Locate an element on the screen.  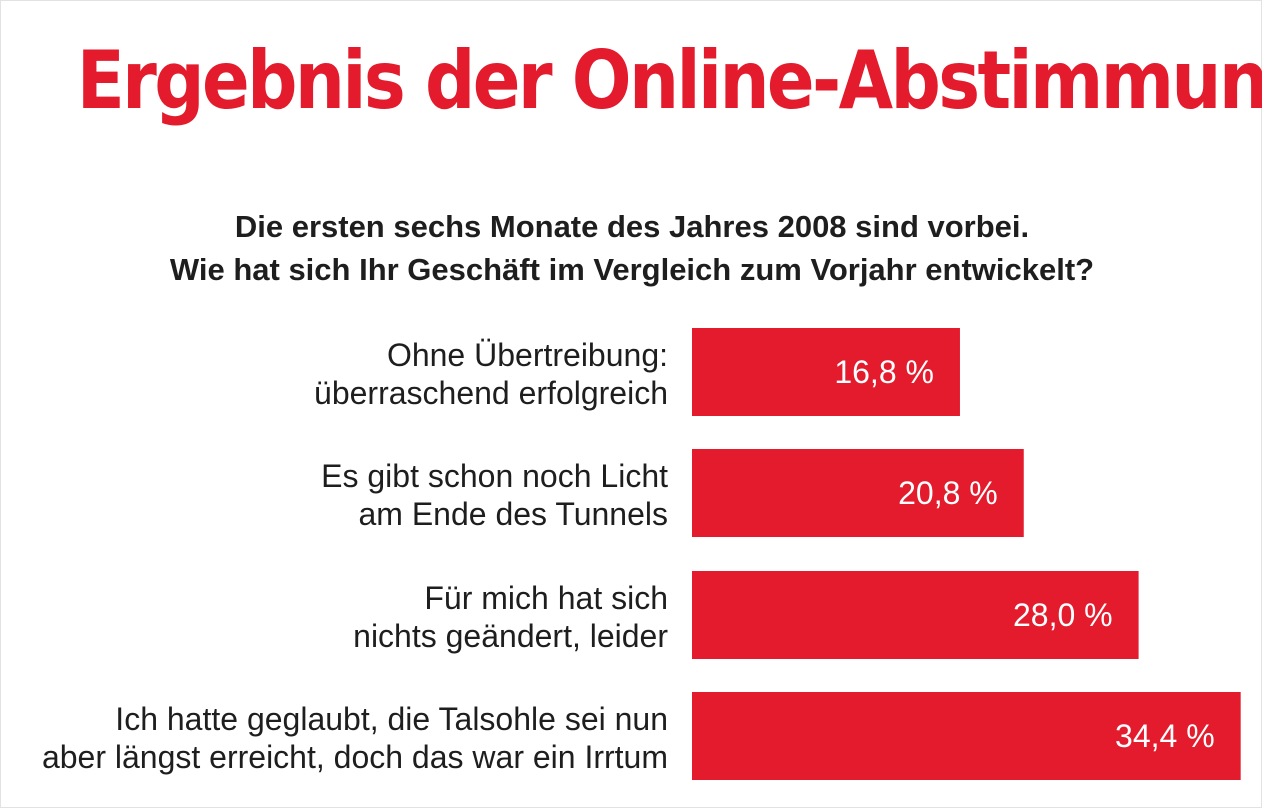
category-label-2-line-2: am Ende des Tunnels is located at coordinates (513, 514).